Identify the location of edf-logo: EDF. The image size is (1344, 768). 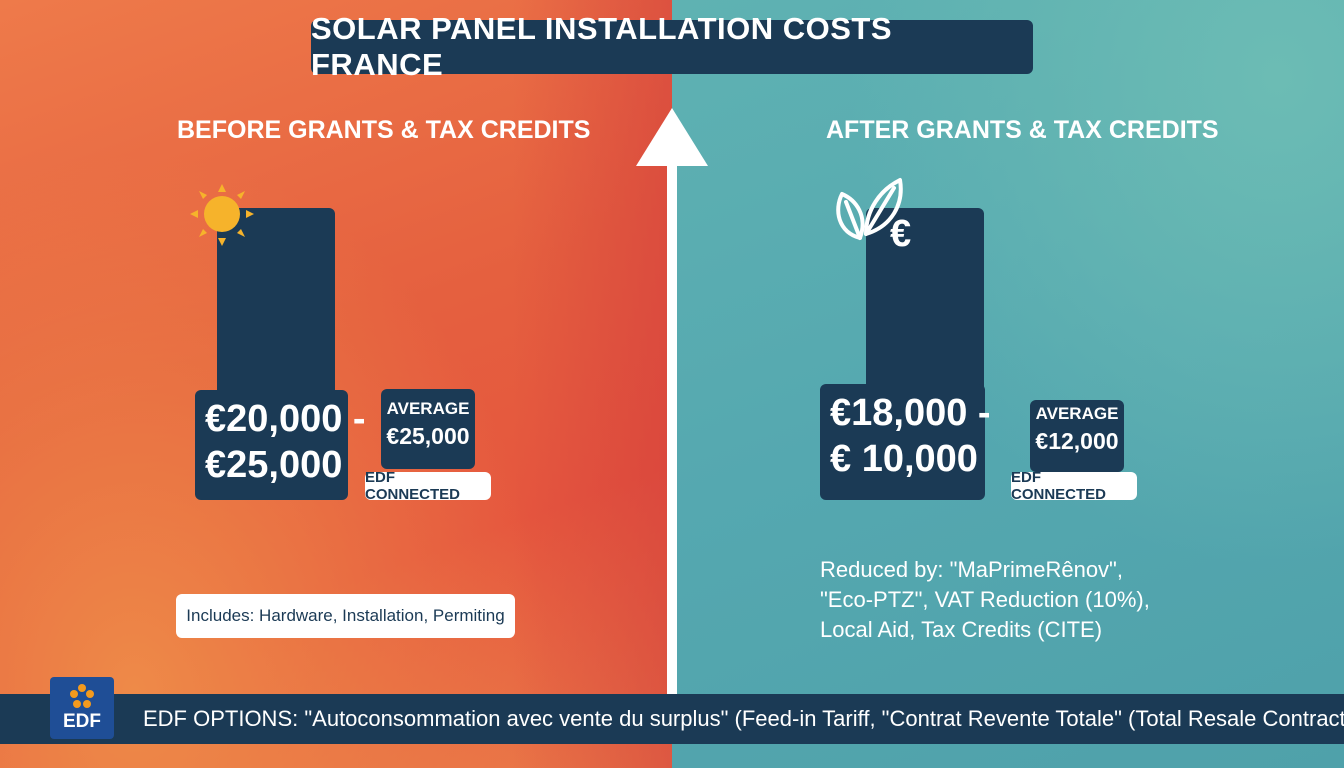
(82, 708).